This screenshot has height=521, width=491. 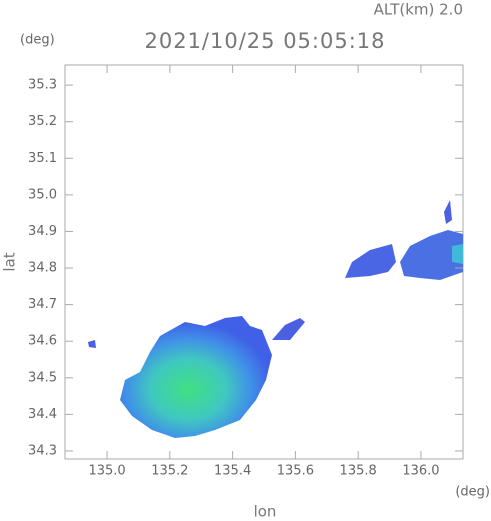 I want to click on x-tick-label: 135.4, so click(x=232, y=471).